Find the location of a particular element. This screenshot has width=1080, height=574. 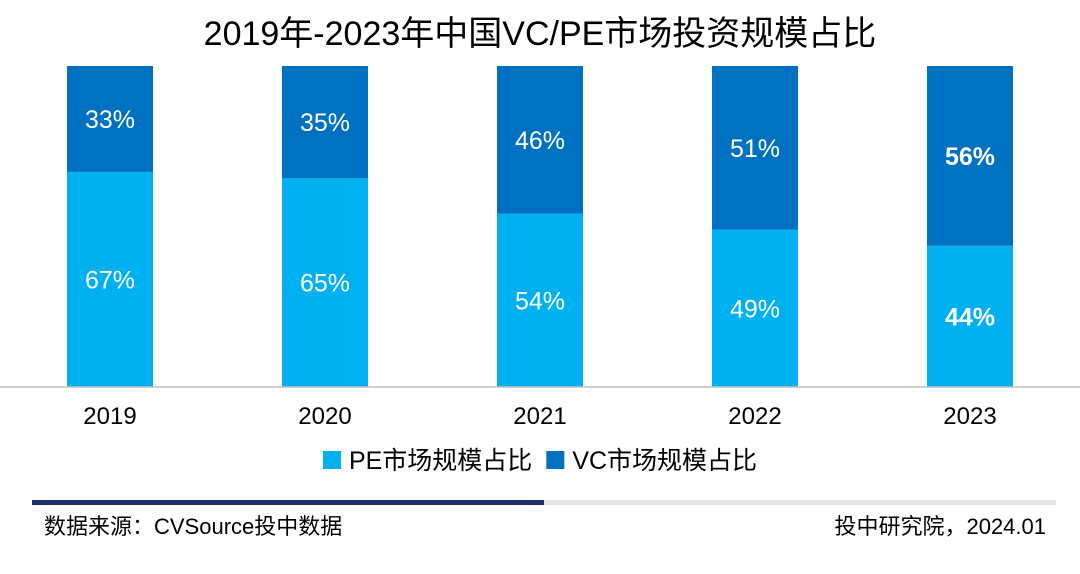

legend-item-vc: VC市场规模占比 is located at coordinates (651, 461).